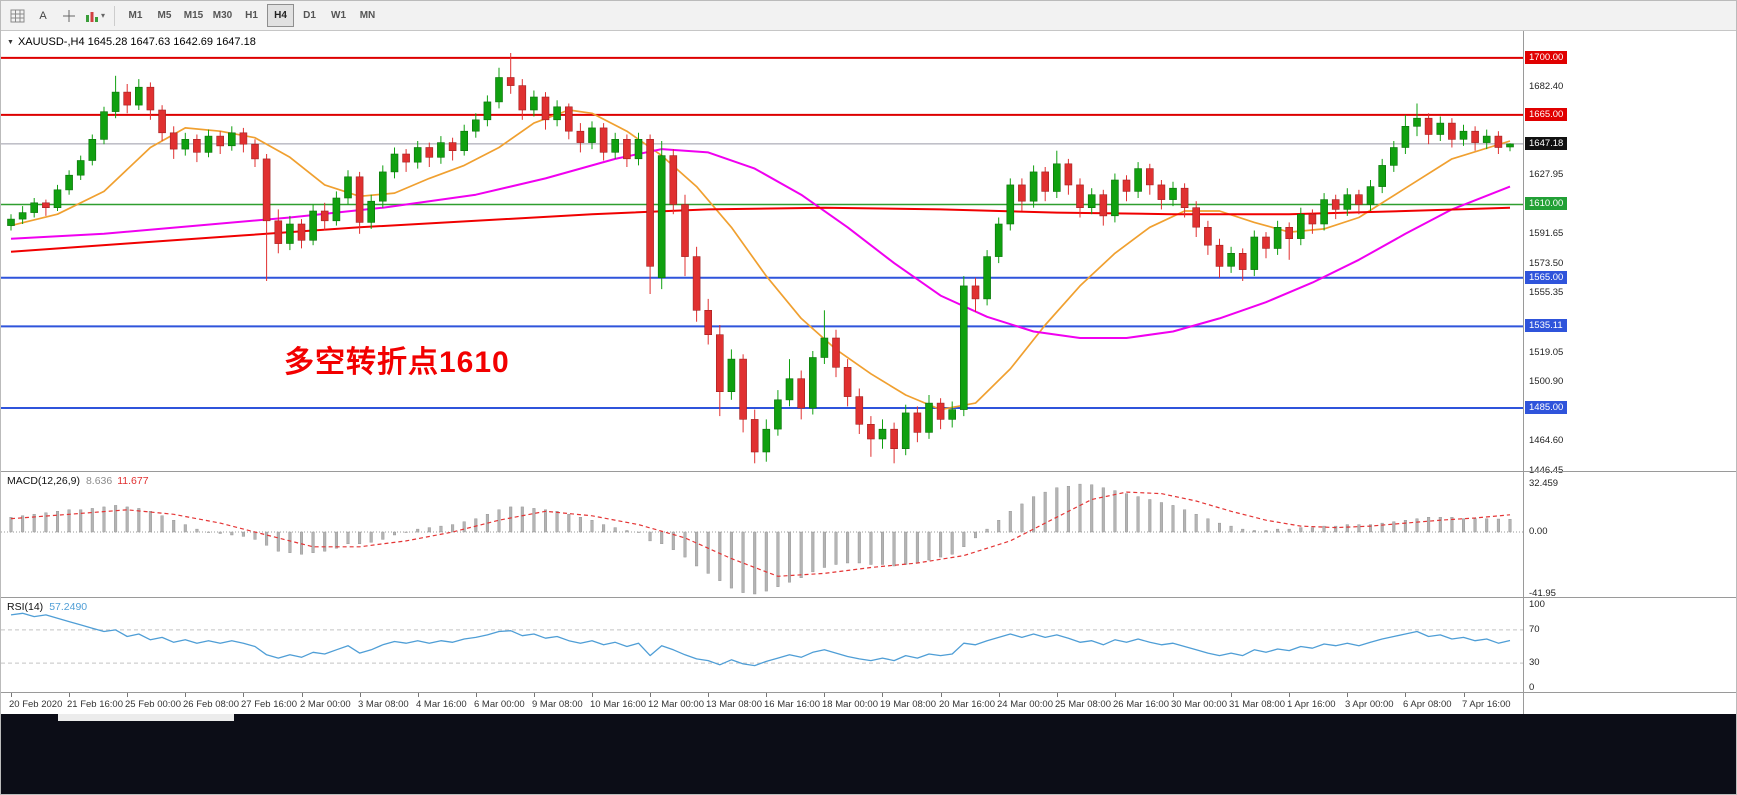  I want to click on time-axis-label: 31 Mar 08:00, so click(1257, 704).